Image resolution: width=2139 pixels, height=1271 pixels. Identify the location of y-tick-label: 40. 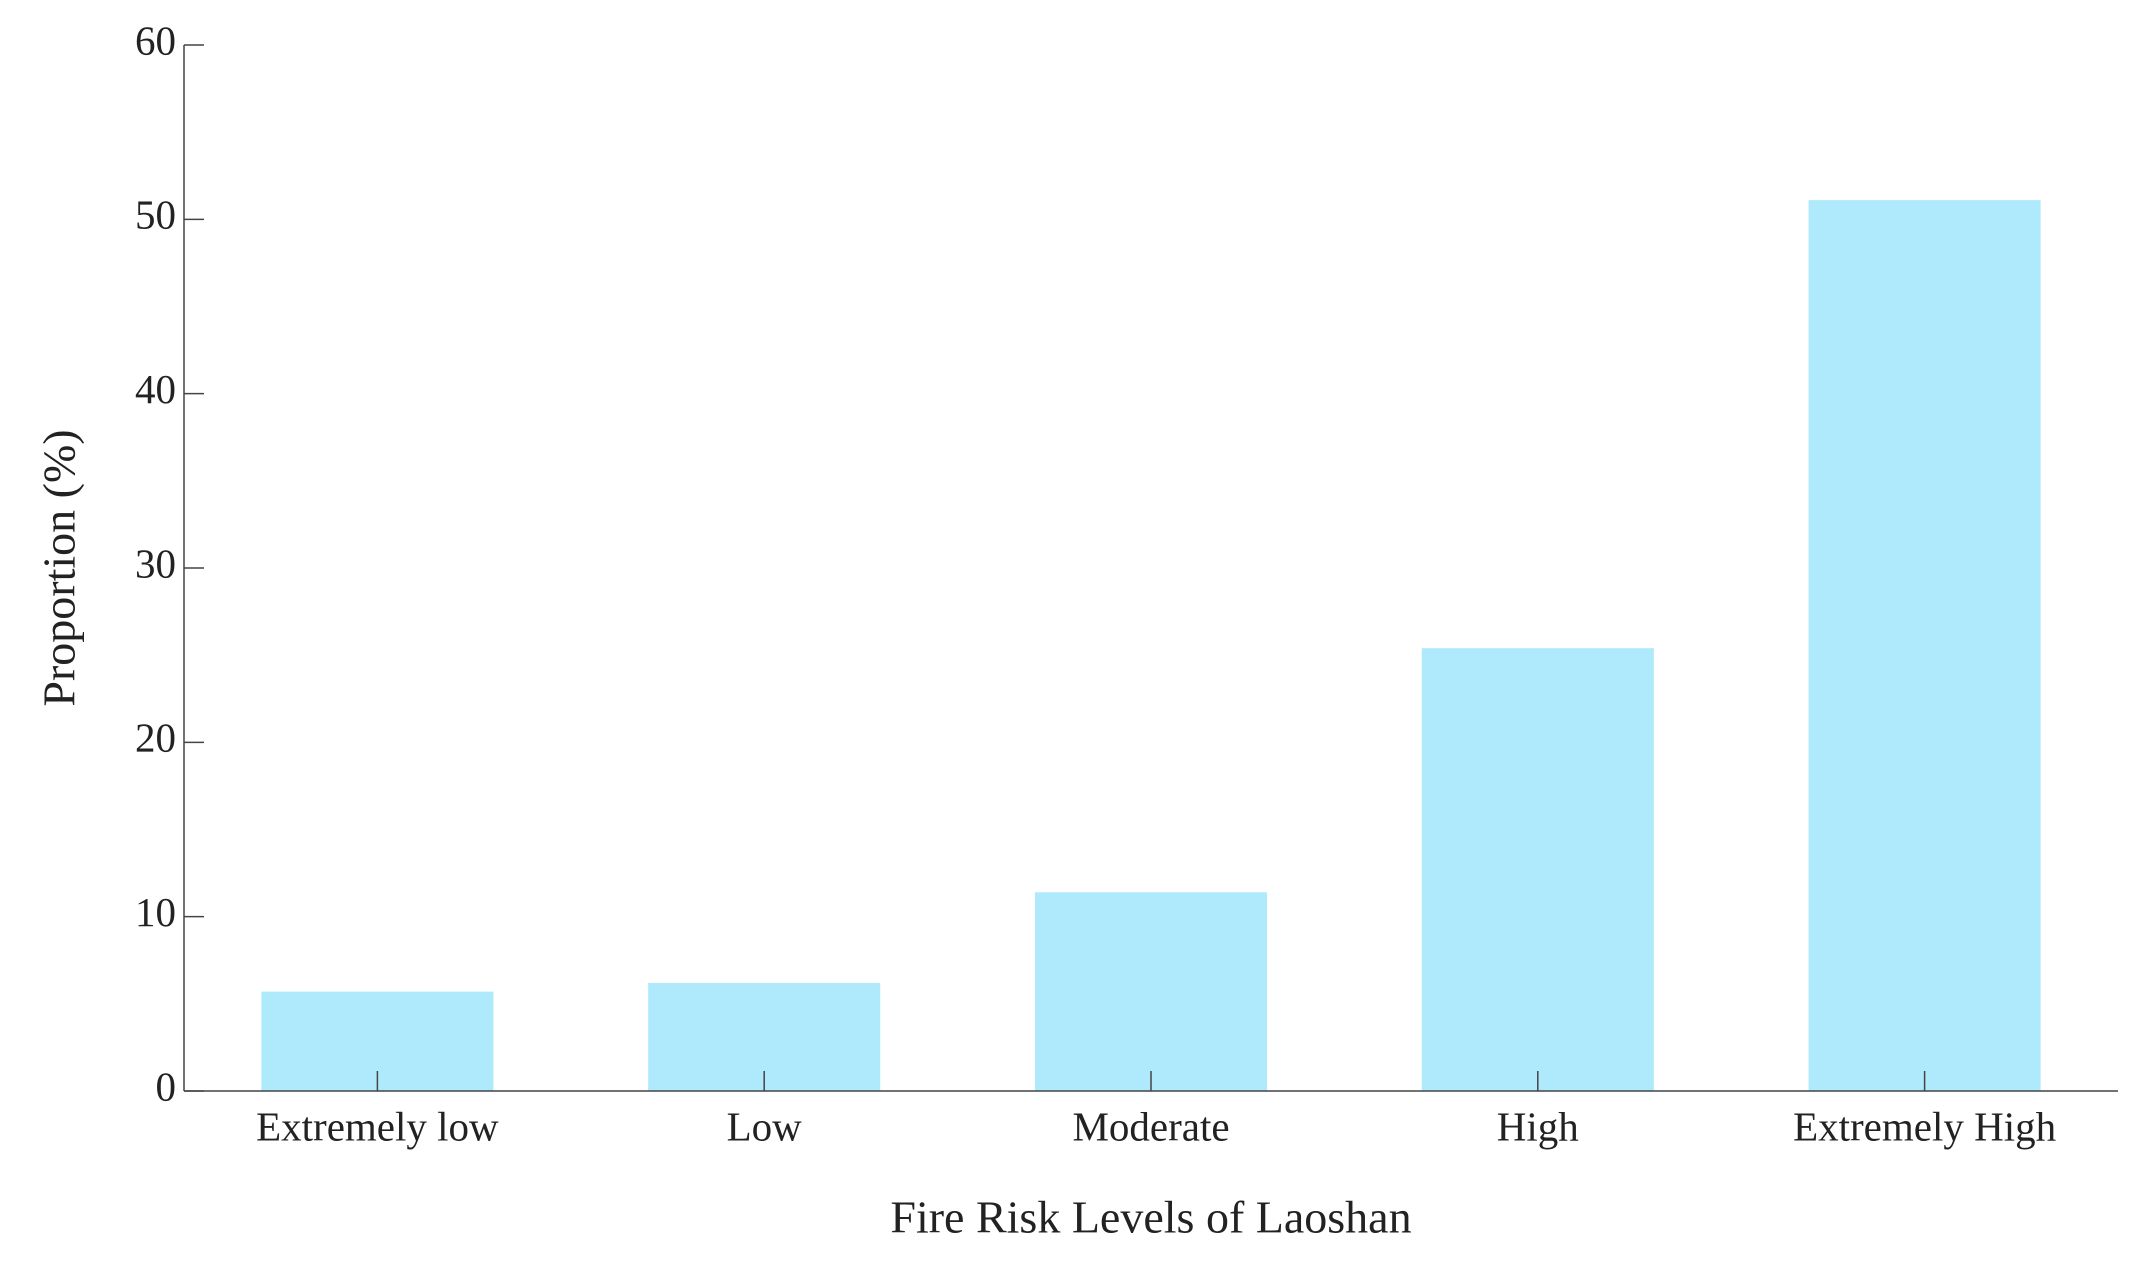
(155, 389).